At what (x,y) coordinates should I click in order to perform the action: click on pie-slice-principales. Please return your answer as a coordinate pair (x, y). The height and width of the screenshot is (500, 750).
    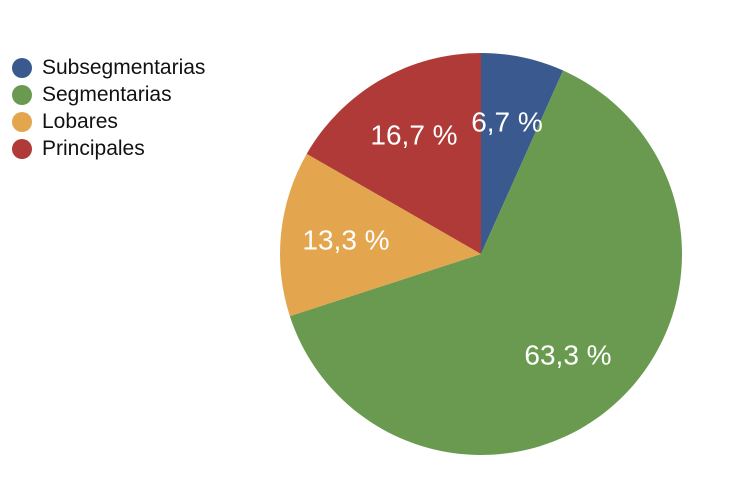
    Looking at the image, I should click on (393, 153).